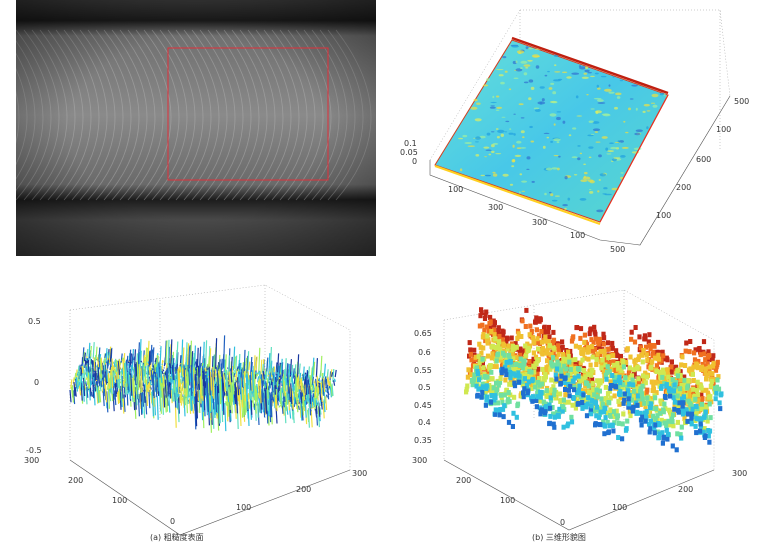 The height and width of the screenshot is (544, 767). I want to click on y-tick: 200, so click(683, 187).